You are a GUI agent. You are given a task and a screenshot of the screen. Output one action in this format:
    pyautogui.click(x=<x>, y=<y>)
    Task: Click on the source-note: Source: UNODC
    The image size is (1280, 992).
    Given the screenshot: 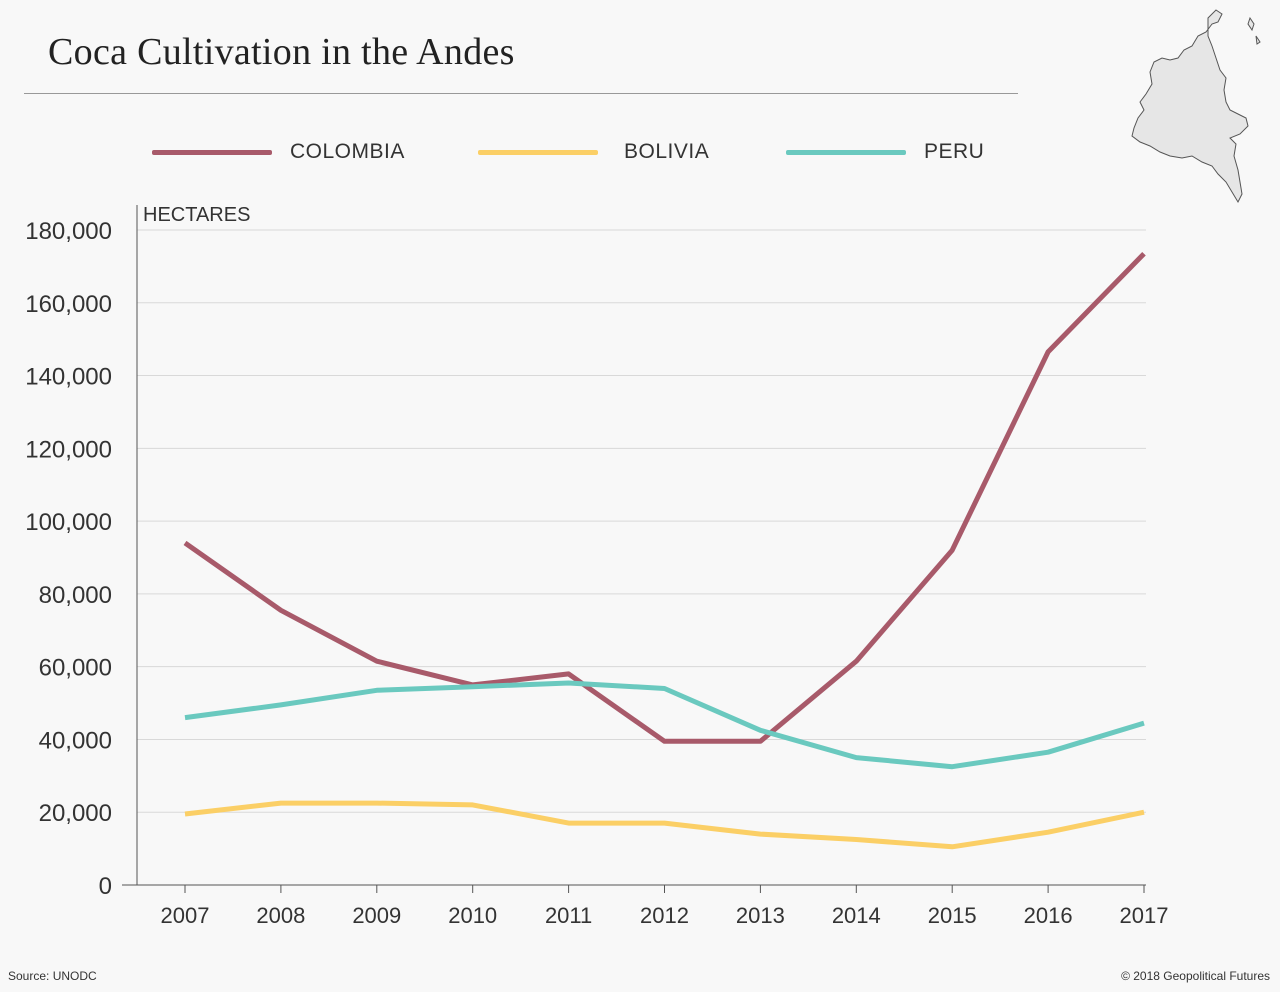 What is the action you would take?
    pyautogui.click(x=52, y=976)
    